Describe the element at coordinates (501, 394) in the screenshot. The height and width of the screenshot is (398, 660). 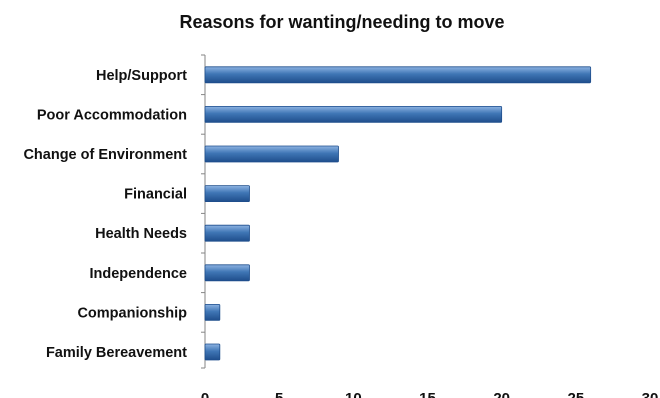
I see `x-tick-label: 20` at that location.